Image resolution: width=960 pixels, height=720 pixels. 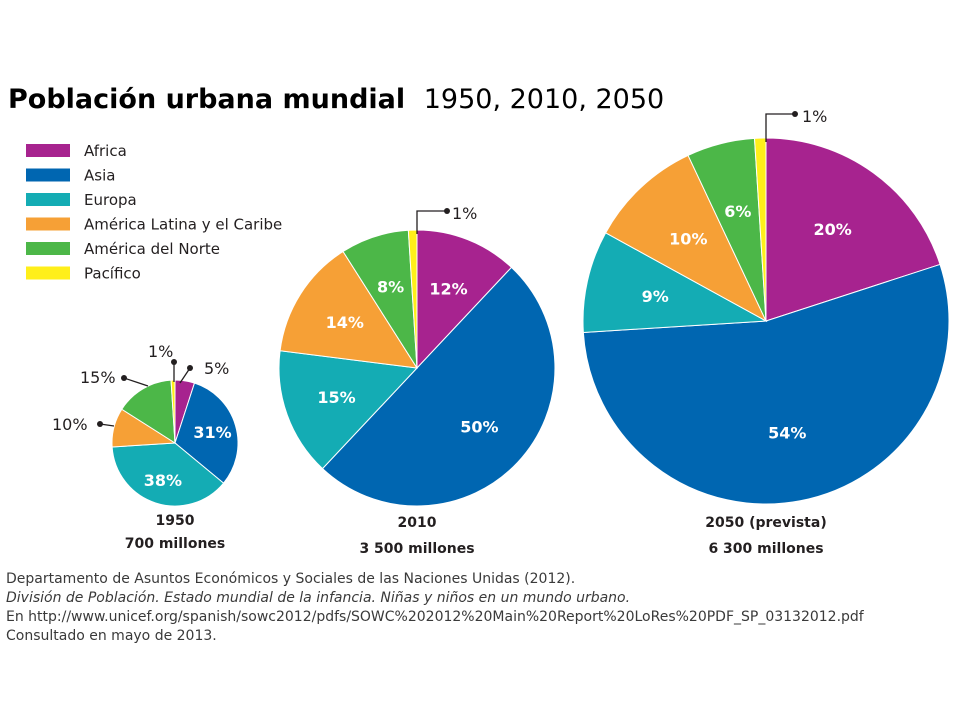 I want to click on data-label-2050-prevista-asia: 54%, so click(x=787, y=432).